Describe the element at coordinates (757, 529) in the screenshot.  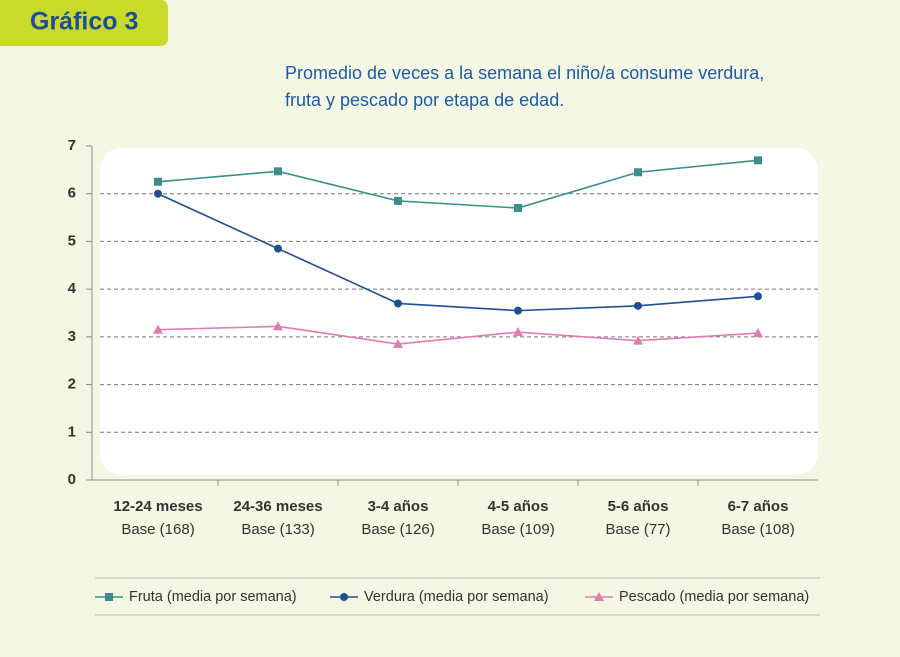
I see `x-tick-sublabel: Base (108)` at that location.